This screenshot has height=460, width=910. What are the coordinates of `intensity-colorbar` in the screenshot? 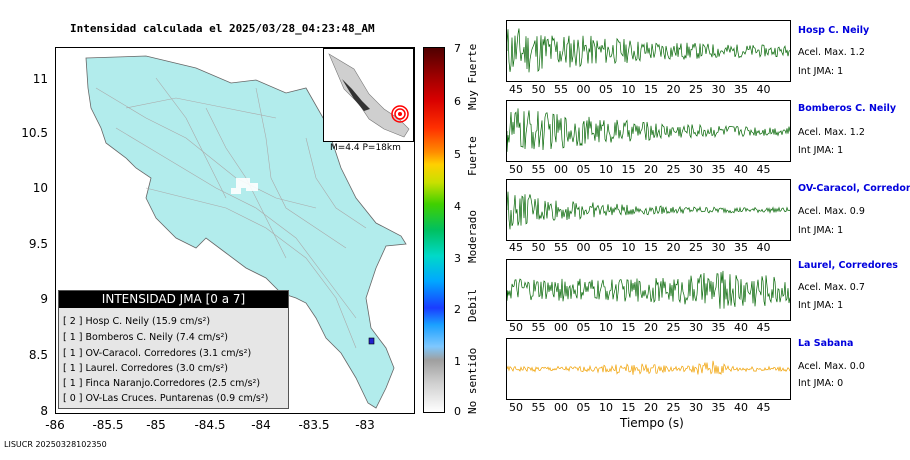 It's located at (434, 230).